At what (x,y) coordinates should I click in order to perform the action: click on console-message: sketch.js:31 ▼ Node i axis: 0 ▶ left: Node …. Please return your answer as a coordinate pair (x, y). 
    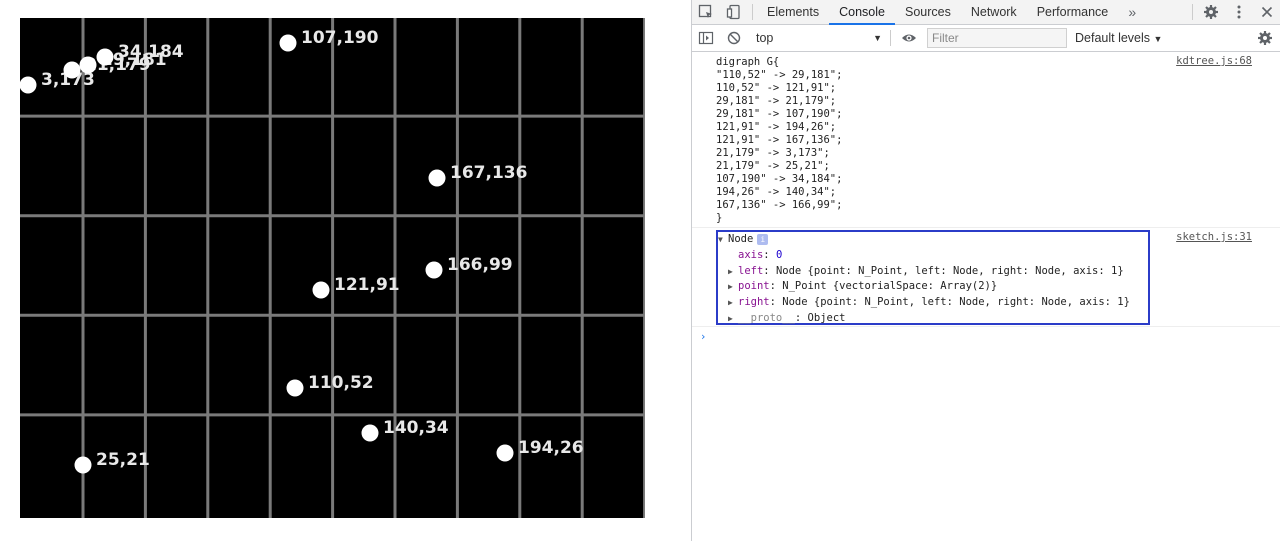
    Looking at the image, I should click on (986, 277).